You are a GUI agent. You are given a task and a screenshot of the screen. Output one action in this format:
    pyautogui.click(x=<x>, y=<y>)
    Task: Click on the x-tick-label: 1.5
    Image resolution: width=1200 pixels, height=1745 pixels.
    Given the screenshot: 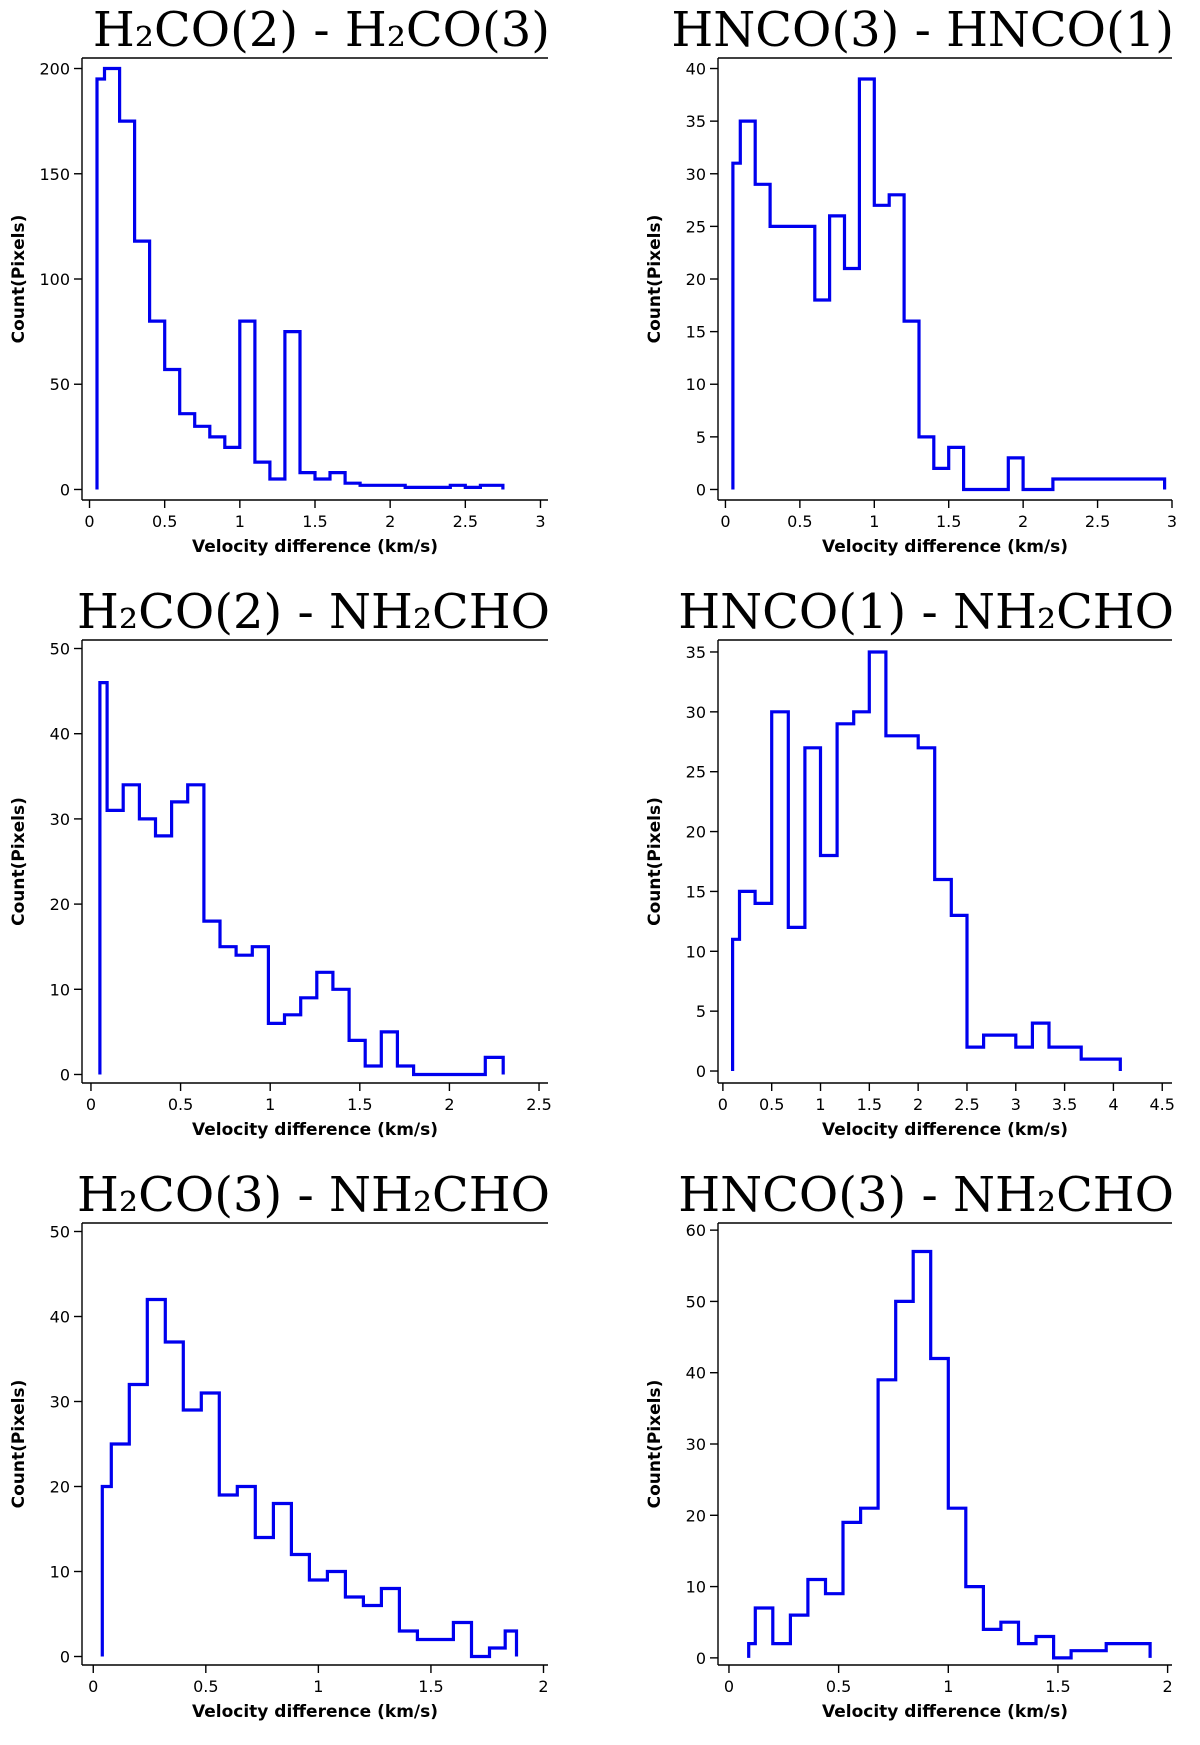 What is the action you would take?
    pyautogui.click(x=869, y=1104)
    